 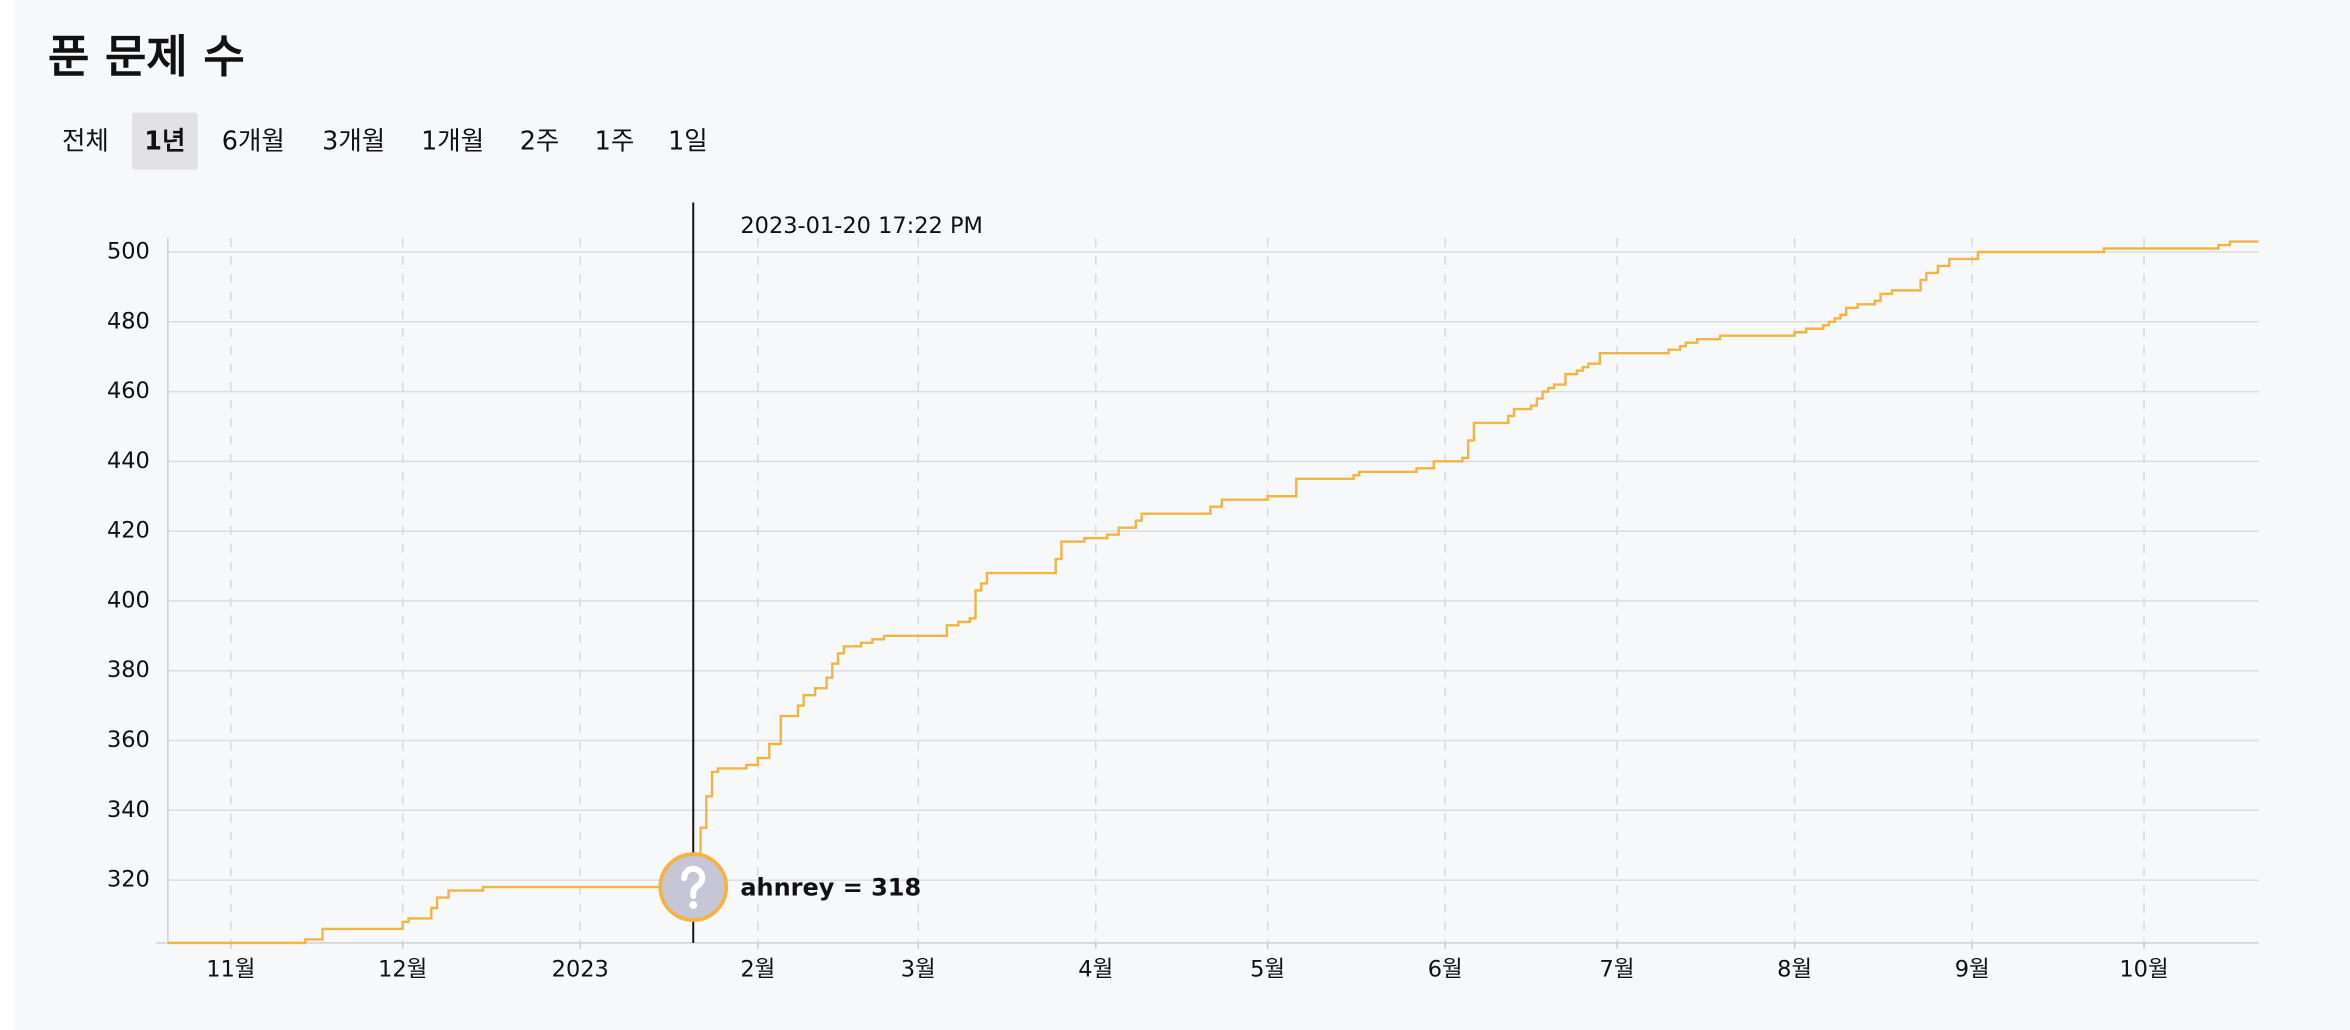 I want to click on x-tick-label: 7월, so click(x=1617, y=969).